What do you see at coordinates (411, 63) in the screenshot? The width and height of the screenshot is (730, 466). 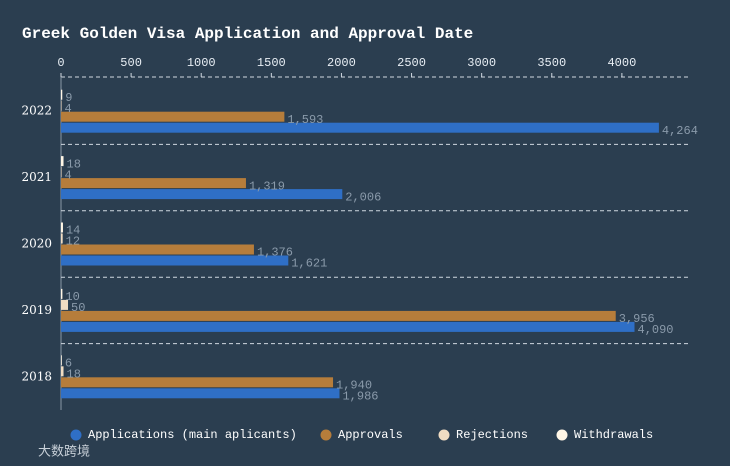 I see `x-tick-label: 2500` at bounding box center [411, 63].